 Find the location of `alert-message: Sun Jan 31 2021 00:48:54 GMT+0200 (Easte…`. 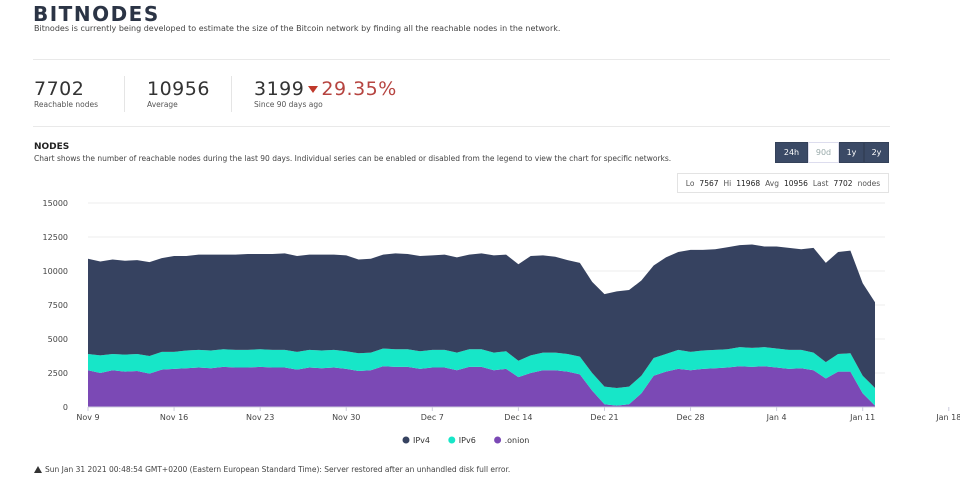

alert-message: Sun Jan 31 2021 00:48:54 GMT+0200 (Easte… is located at coordinates (272, 469).